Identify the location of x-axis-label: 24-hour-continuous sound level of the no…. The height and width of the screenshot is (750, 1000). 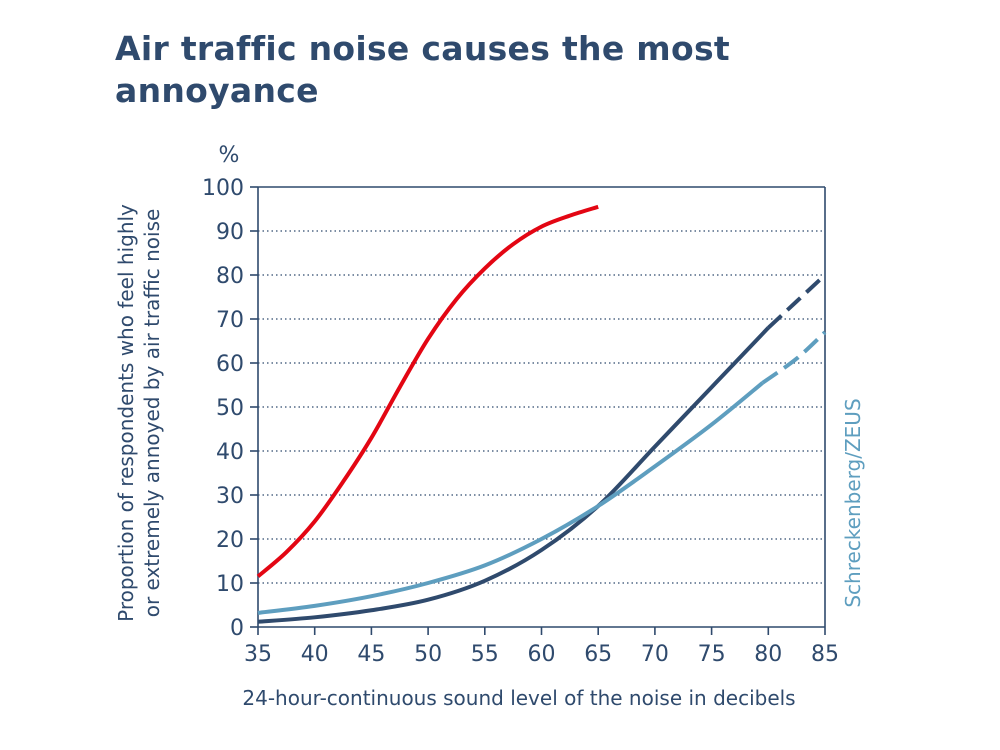
(518, 698).